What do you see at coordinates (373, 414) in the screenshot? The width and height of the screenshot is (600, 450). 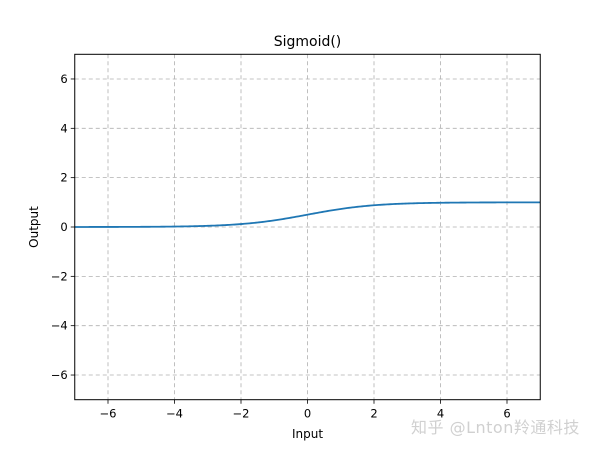 I see `x-tick-label: 2` at bounding box center [373, 414].